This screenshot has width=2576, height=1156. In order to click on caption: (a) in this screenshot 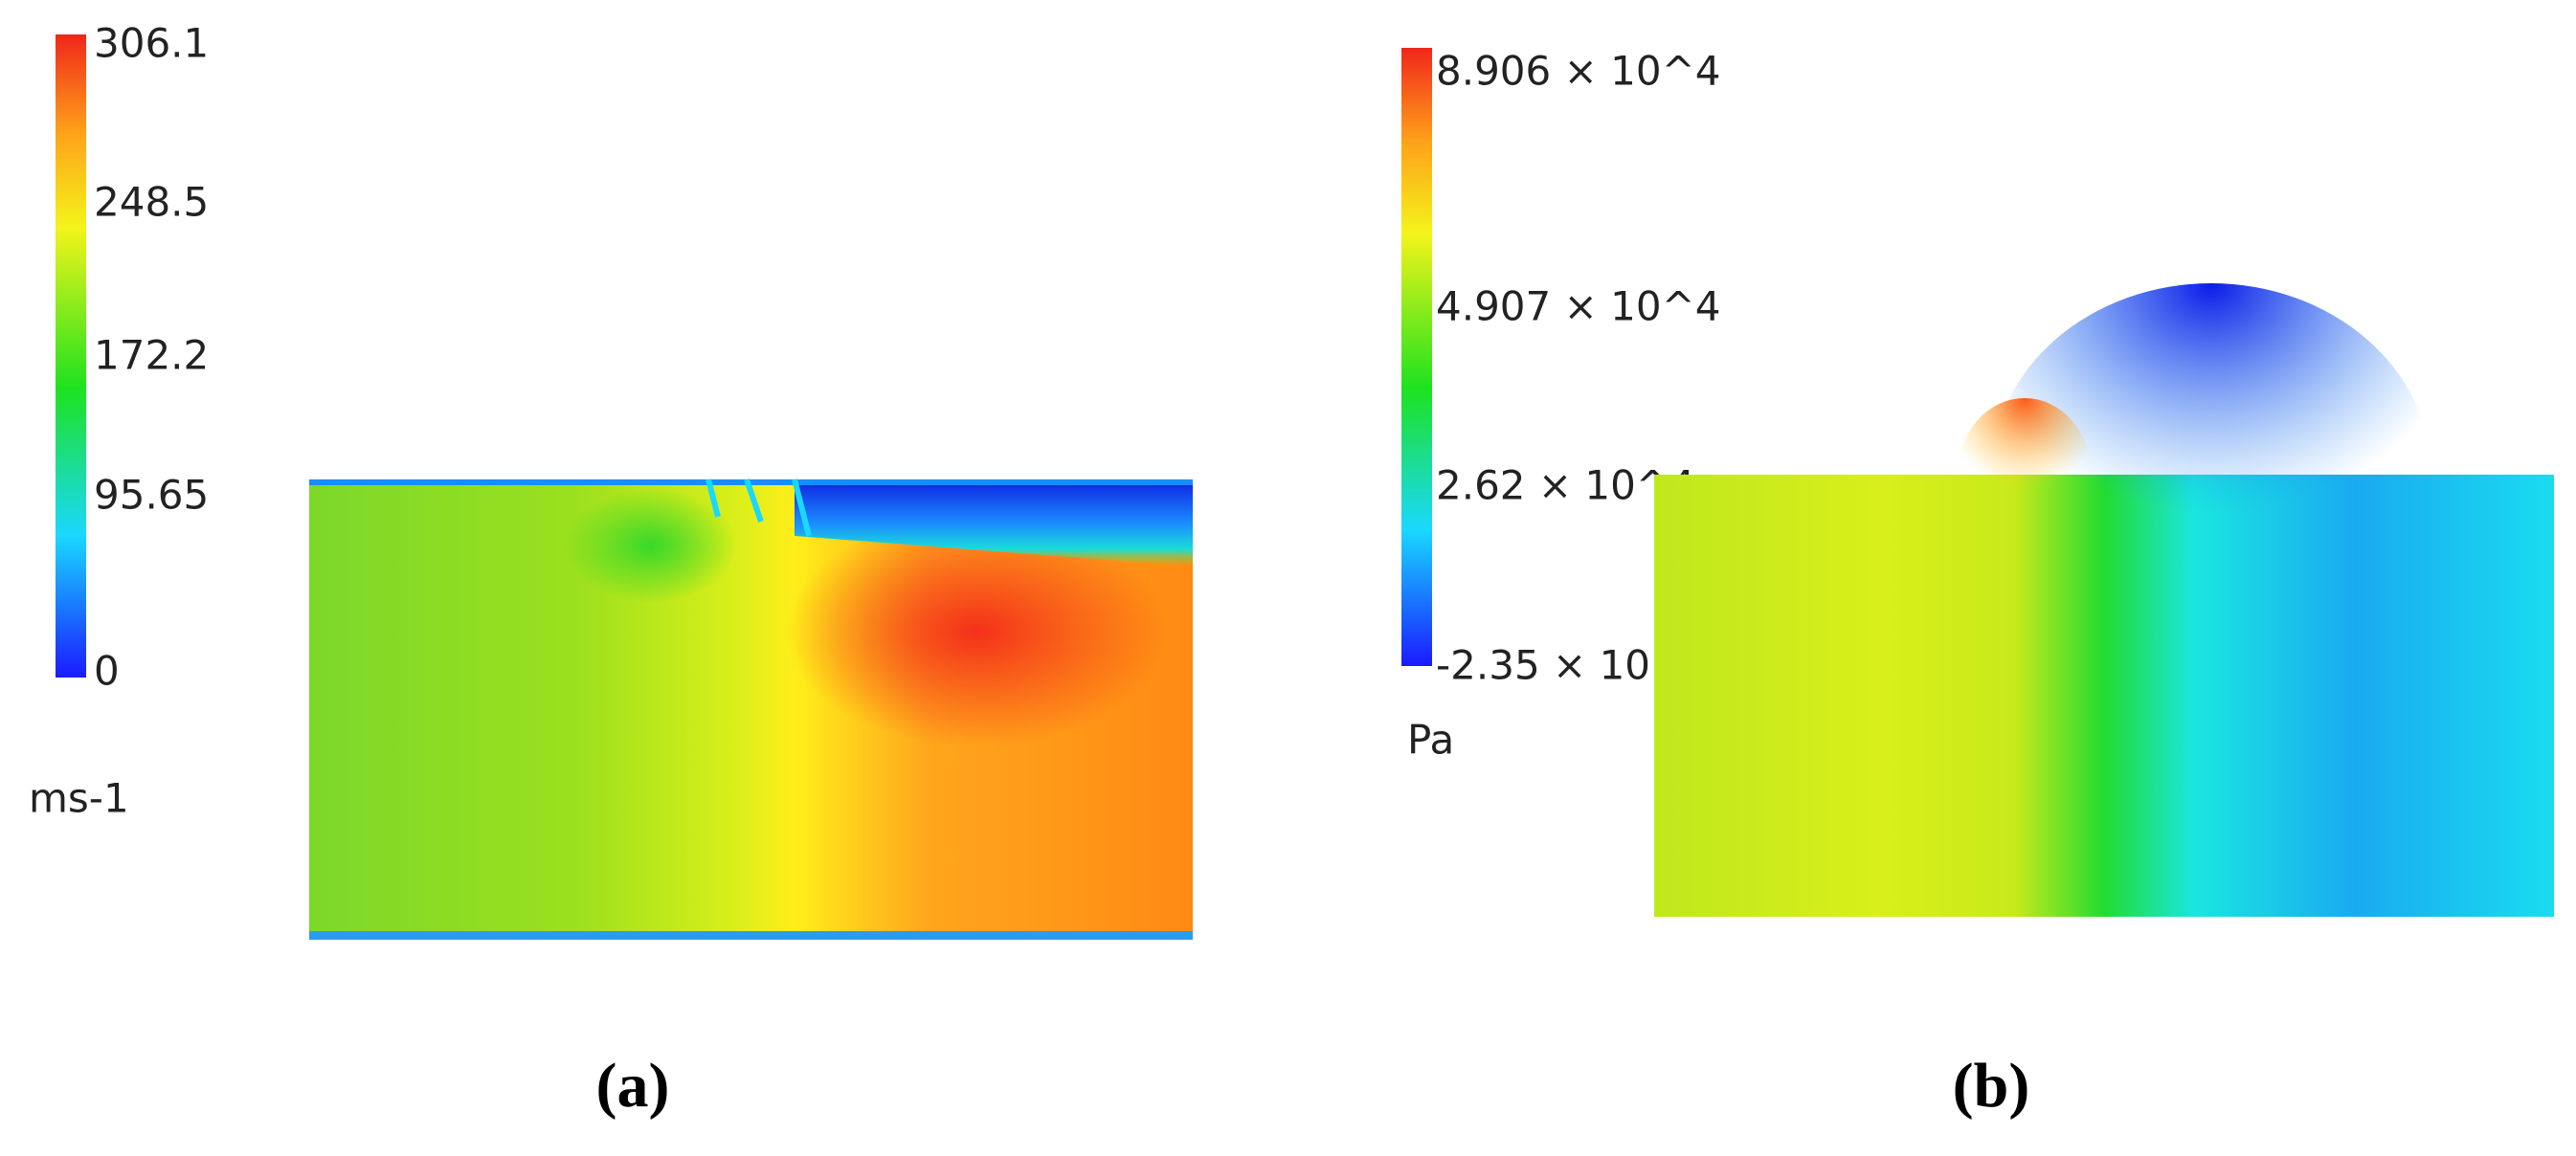, I will do `click(633, 1086)`.